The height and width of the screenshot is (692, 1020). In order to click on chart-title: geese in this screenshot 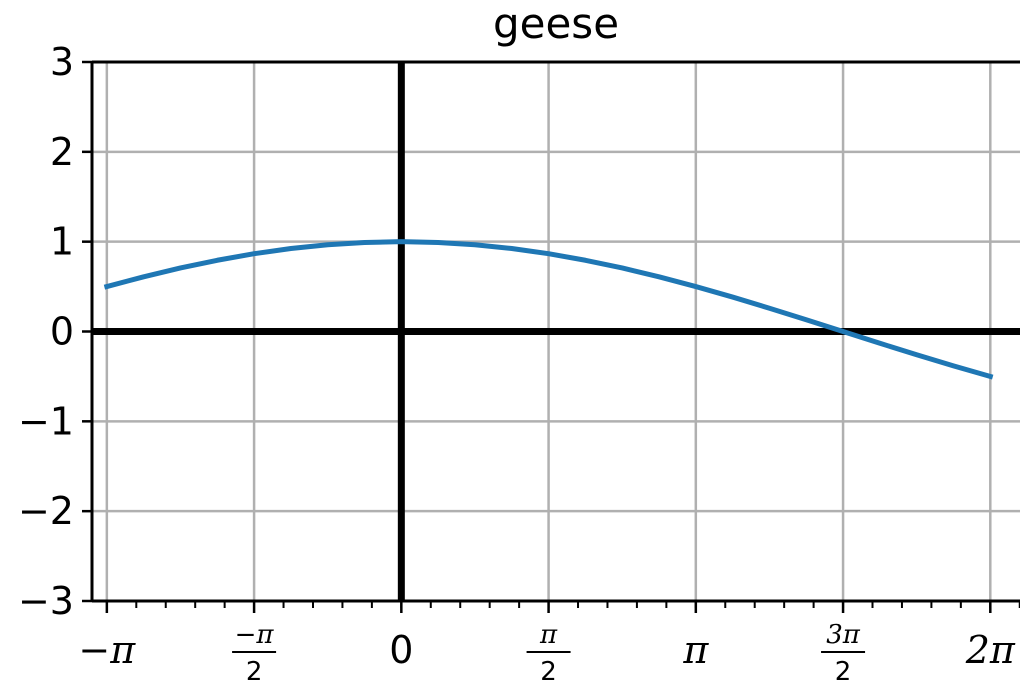, I will do `click(556, 24)`.